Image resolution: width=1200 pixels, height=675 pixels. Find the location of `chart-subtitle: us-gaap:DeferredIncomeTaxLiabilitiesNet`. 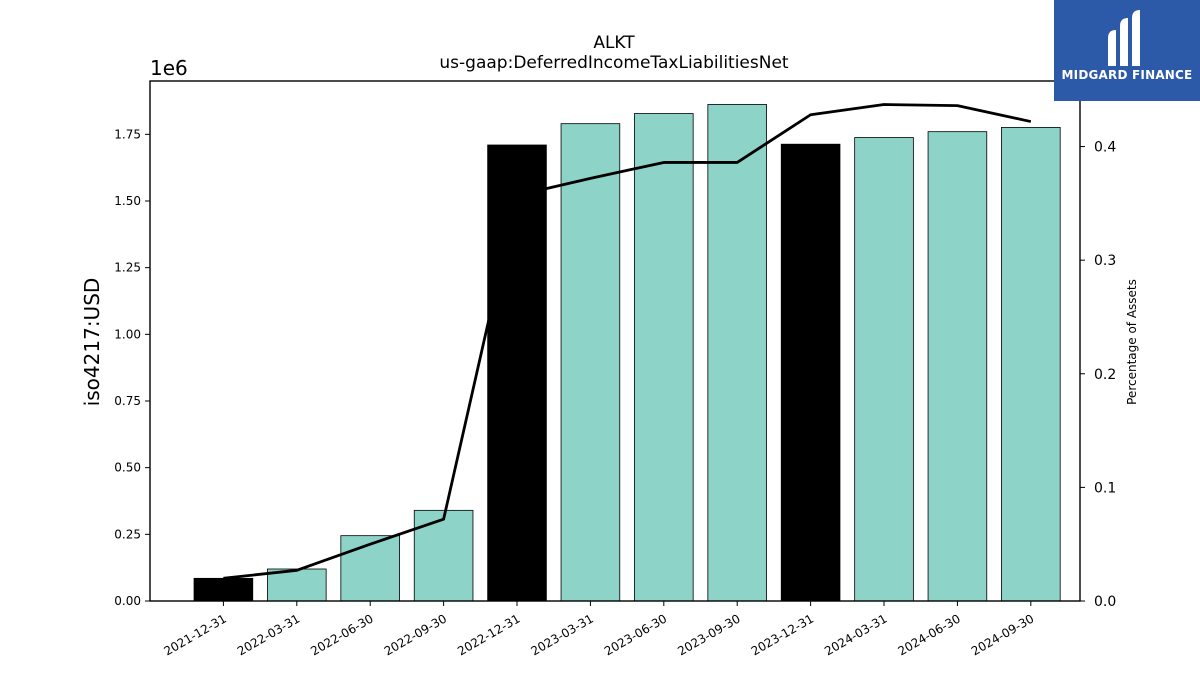

chart-subtitle: us-gaap:DeferredIncomeTaxLiabilitiesNet is located at coordinates (614, 63).